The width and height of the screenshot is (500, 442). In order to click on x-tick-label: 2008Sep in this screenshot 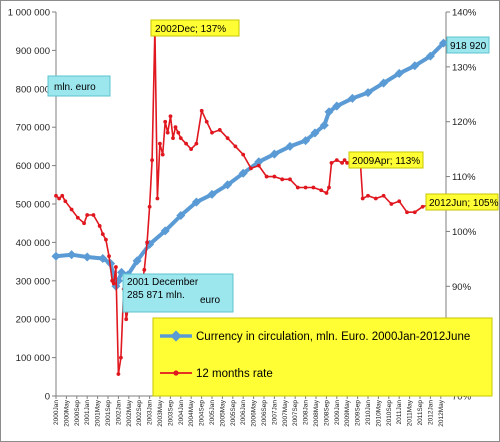, I will do `click(326, 413)`.